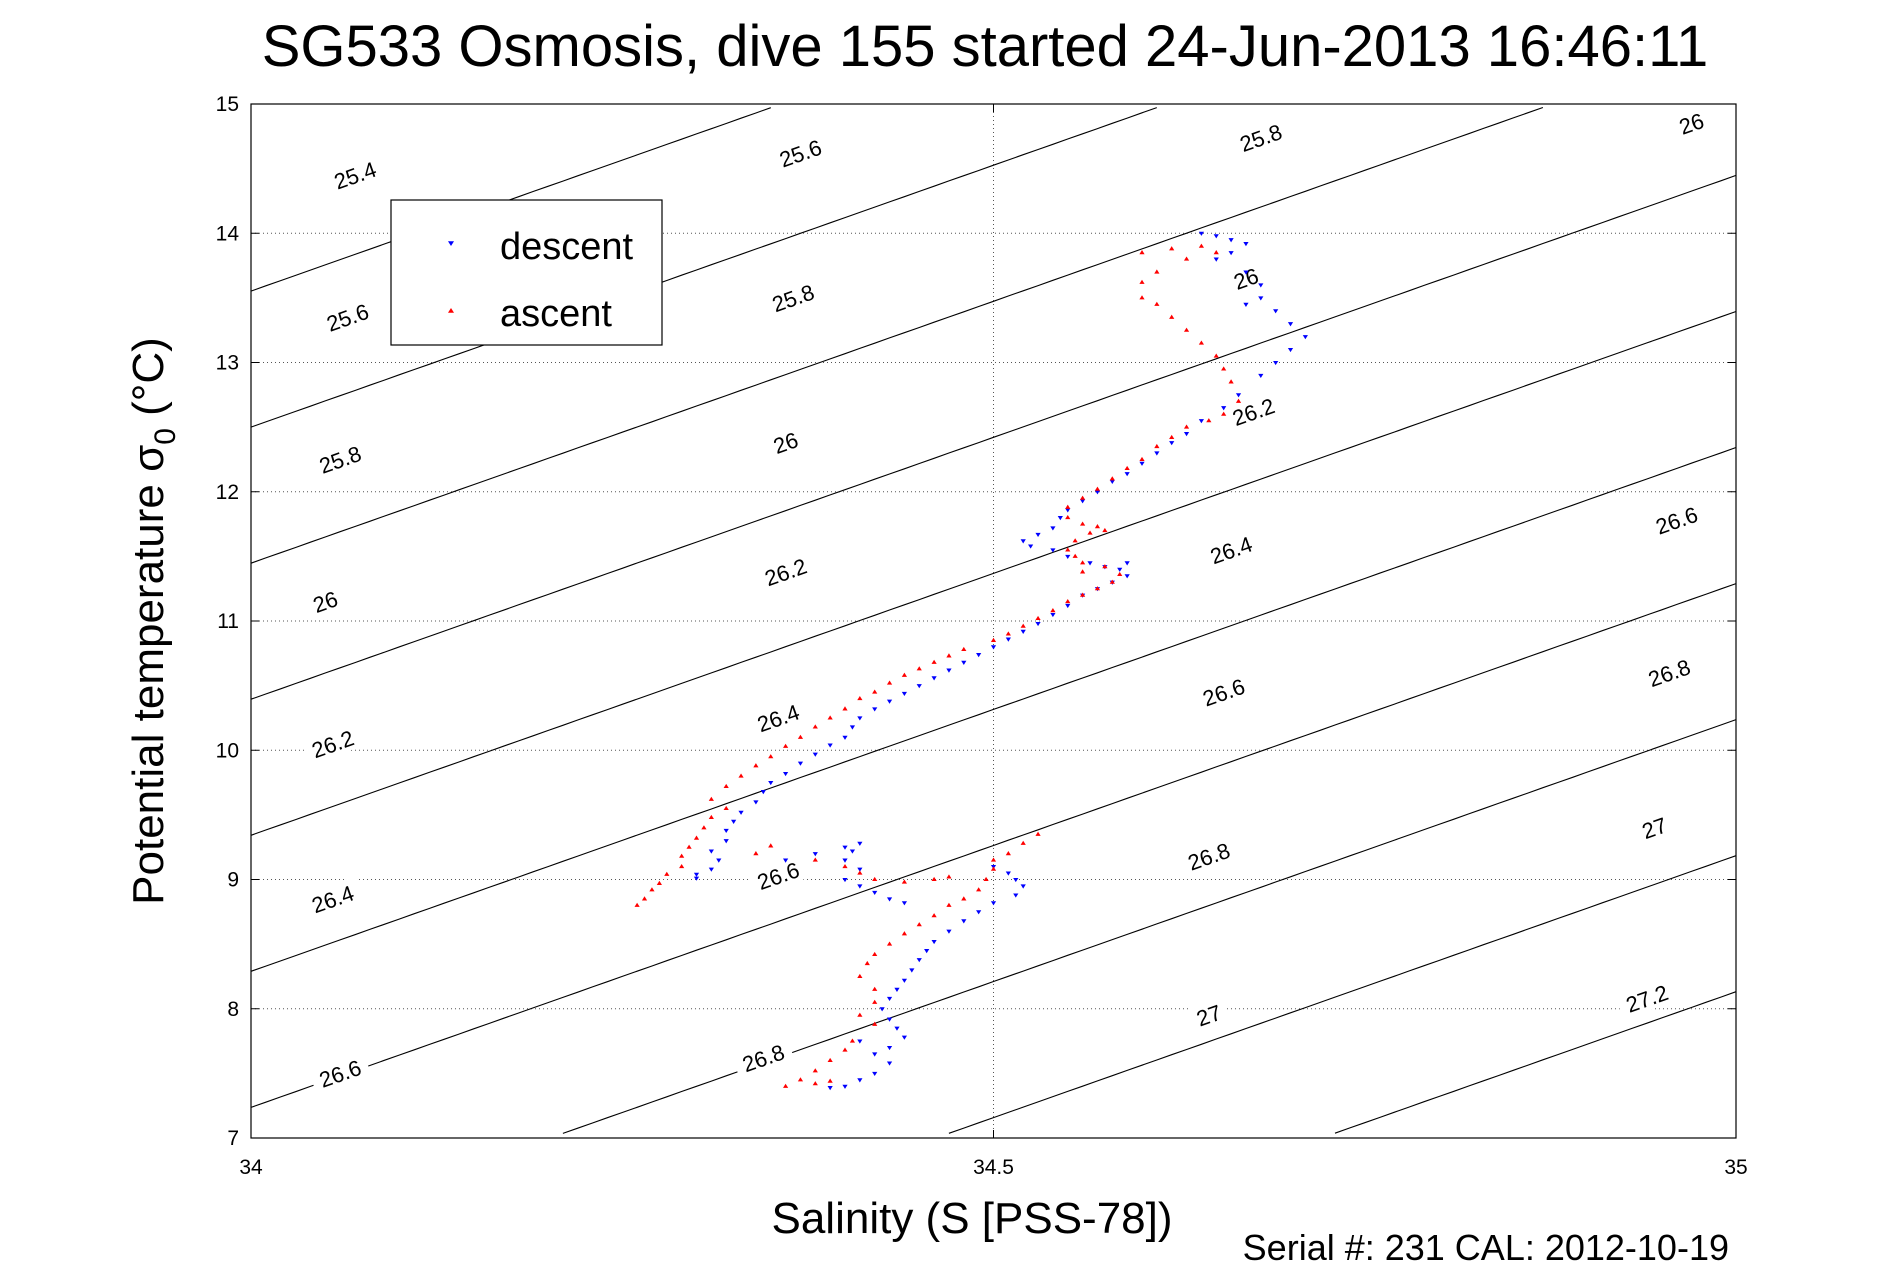  I want to click on legend-box, so click(526, 272).